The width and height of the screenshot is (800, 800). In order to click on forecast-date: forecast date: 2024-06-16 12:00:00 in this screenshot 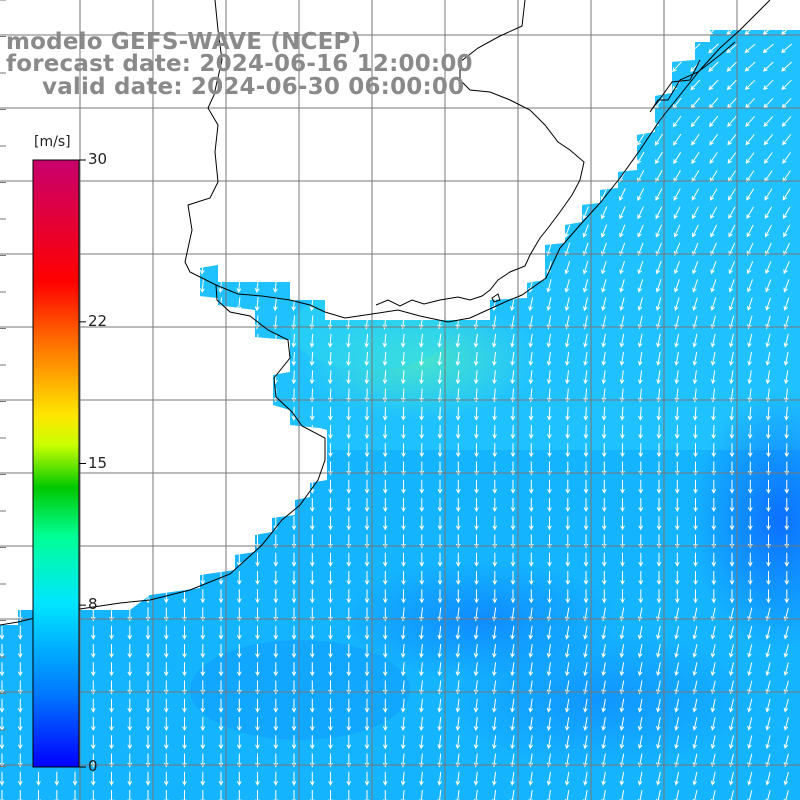, I will do `click(239, 64)`.